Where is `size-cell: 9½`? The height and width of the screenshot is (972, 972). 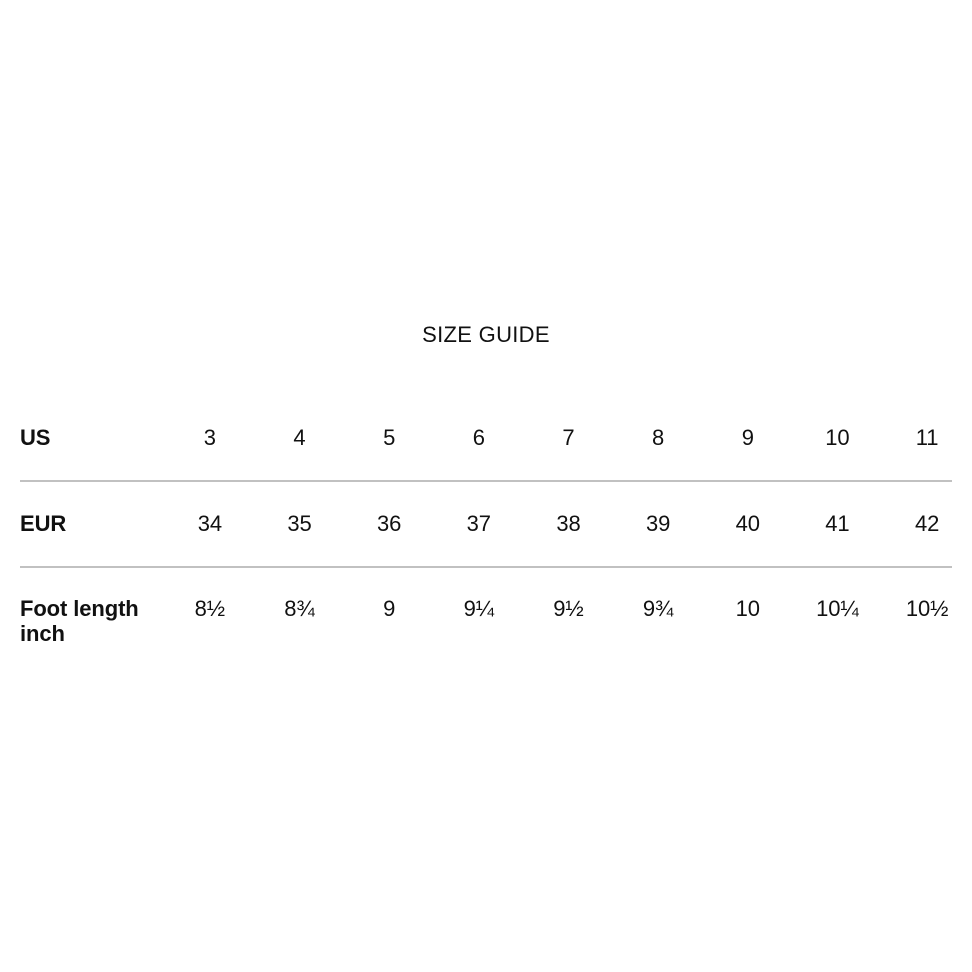 size-cell: 9½ is located at coordinates (568, 608).